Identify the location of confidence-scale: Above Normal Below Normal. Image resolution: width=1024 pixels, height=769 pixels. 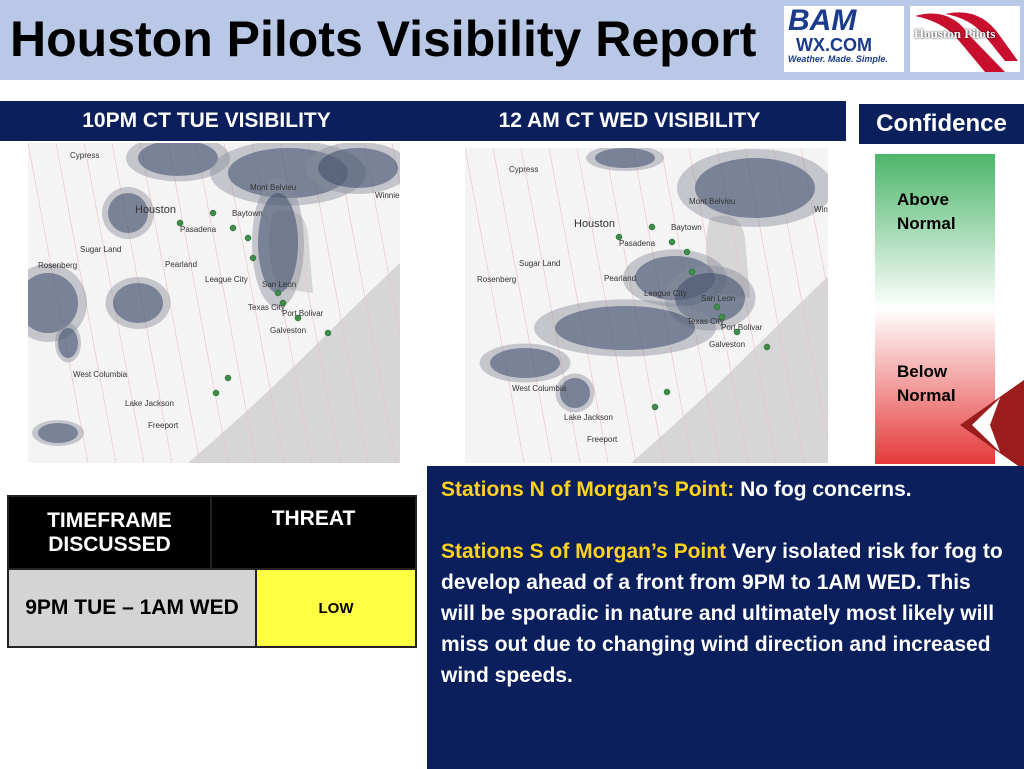
(935, 309).